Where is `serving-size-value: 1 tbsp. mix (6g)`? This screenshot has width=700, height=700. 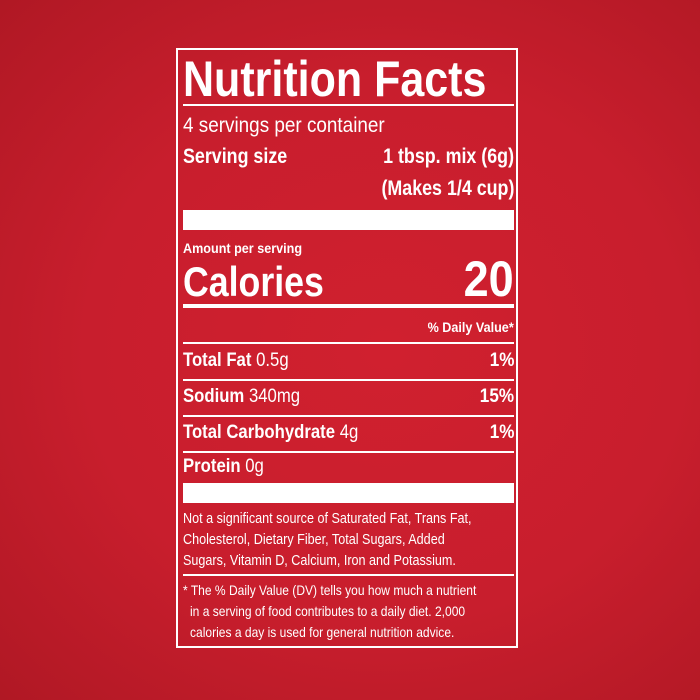
serving-size-value: 1 tbsp. mix (6g) is located at coordinates (448, 156).